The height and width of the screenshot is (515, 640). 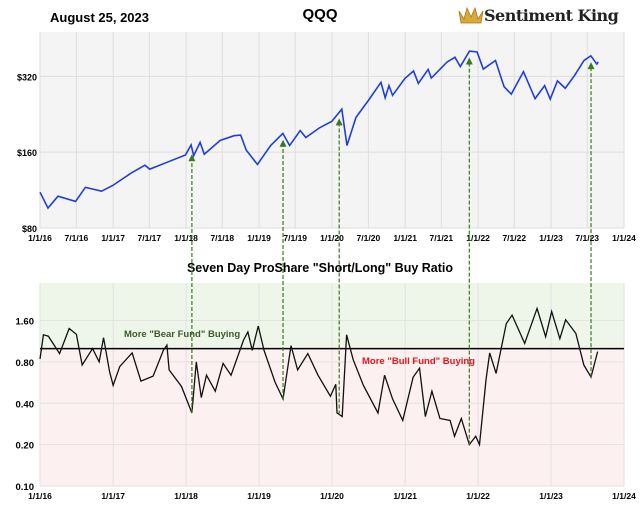 I want to click on price-x-tick-label: 7/1/19, so click(x=295, y=238).